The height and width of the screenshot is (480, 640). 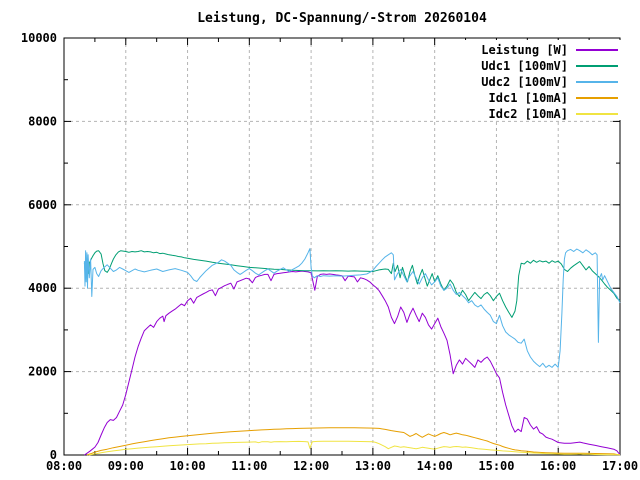 What do you see at coordinates (435, 466) in the screenshot?
I see `x-tick-label: 14:00` at bounding box center [435, 466].